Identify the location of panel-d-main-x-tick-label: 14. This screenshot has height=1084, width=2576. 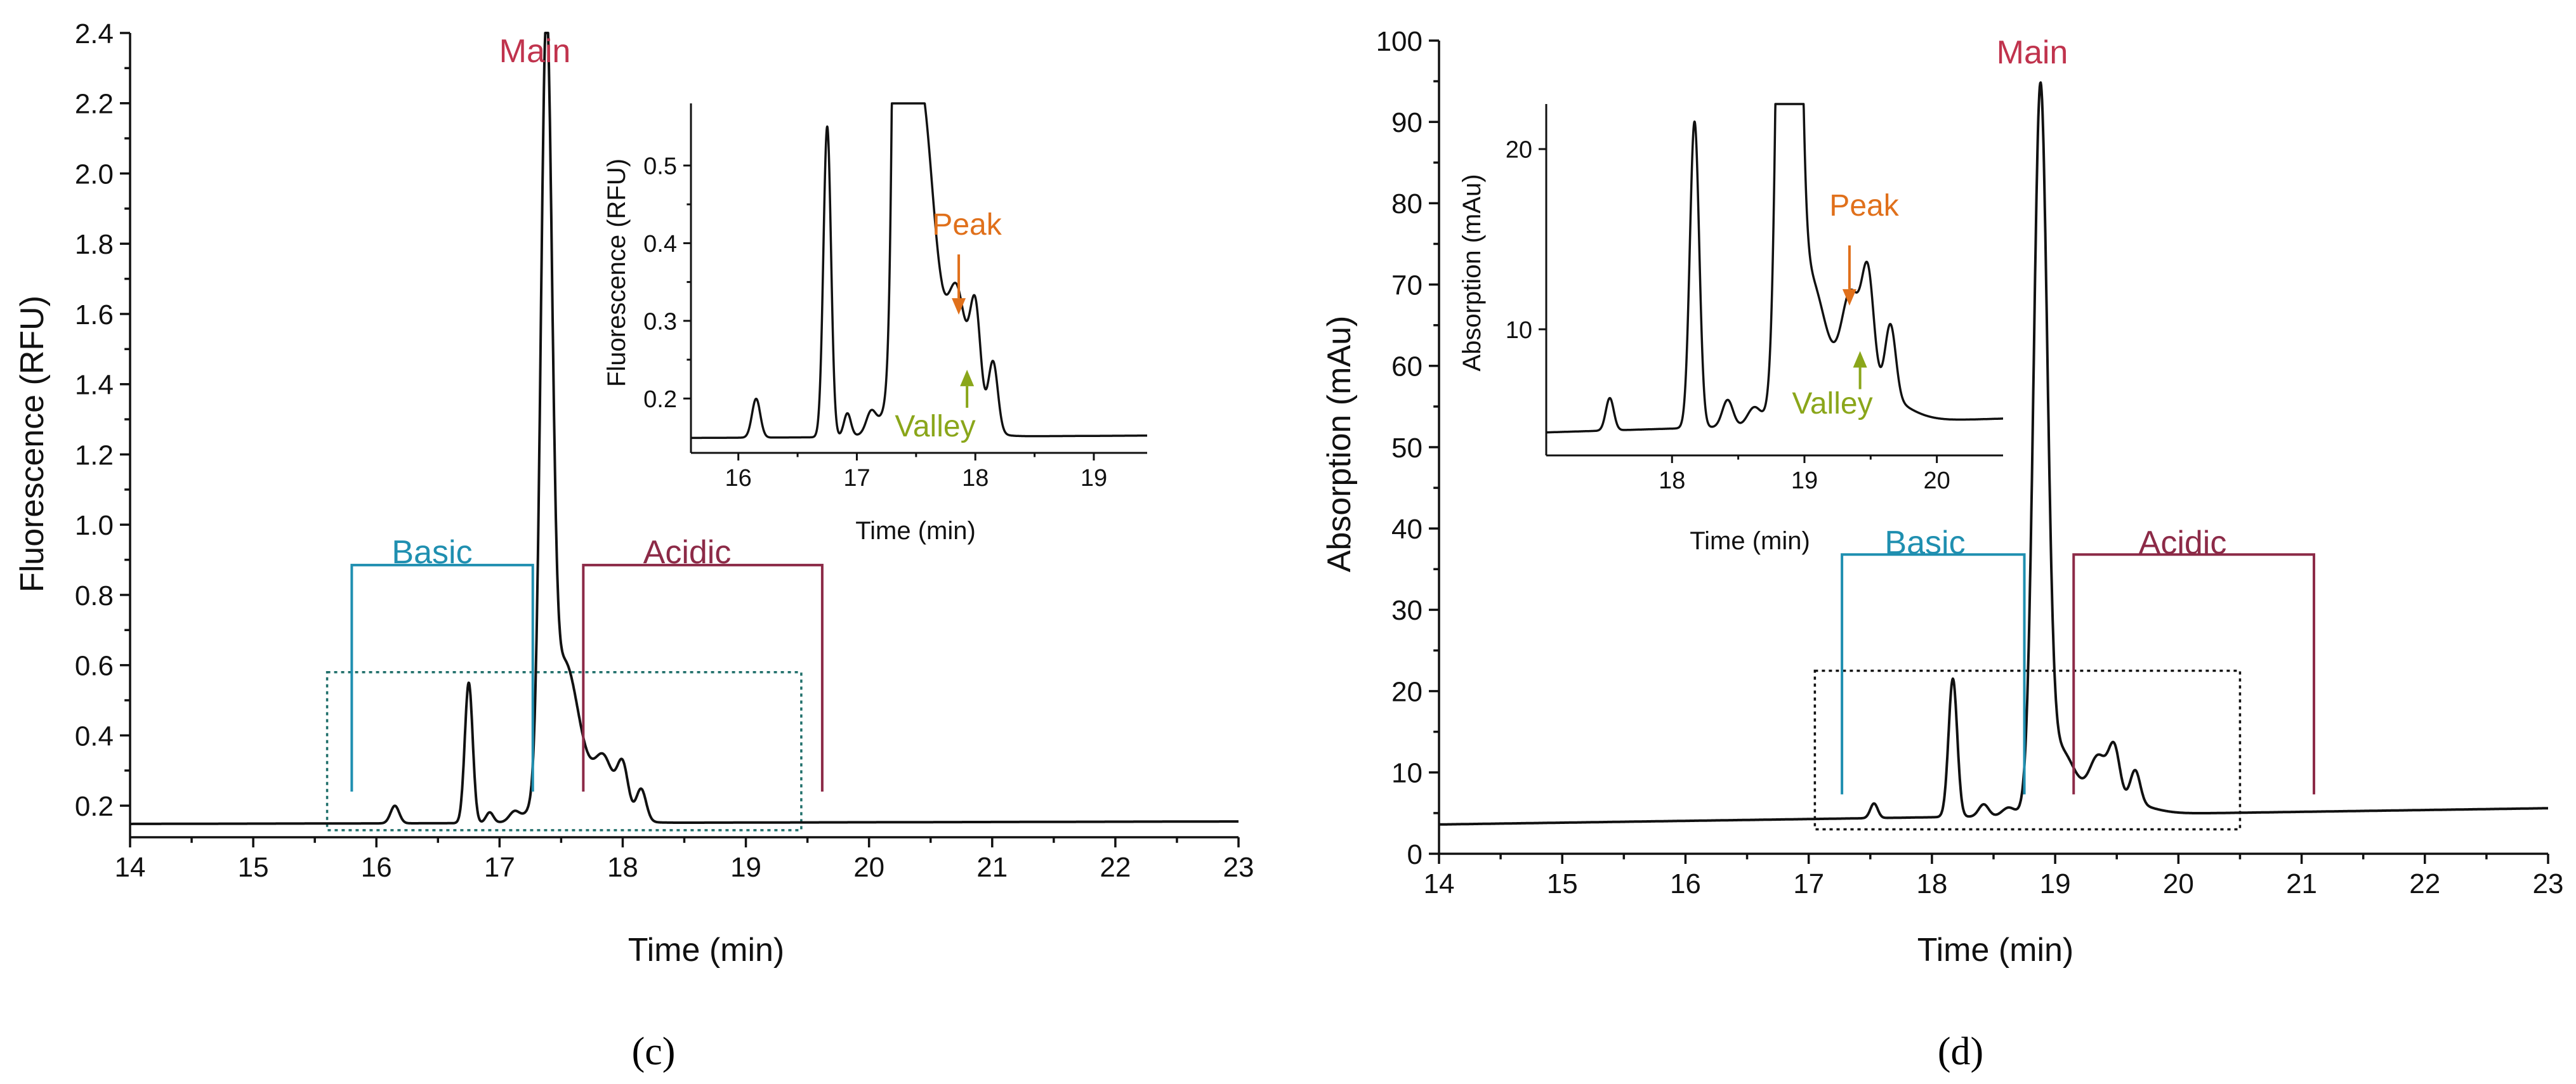
(1440, 883).